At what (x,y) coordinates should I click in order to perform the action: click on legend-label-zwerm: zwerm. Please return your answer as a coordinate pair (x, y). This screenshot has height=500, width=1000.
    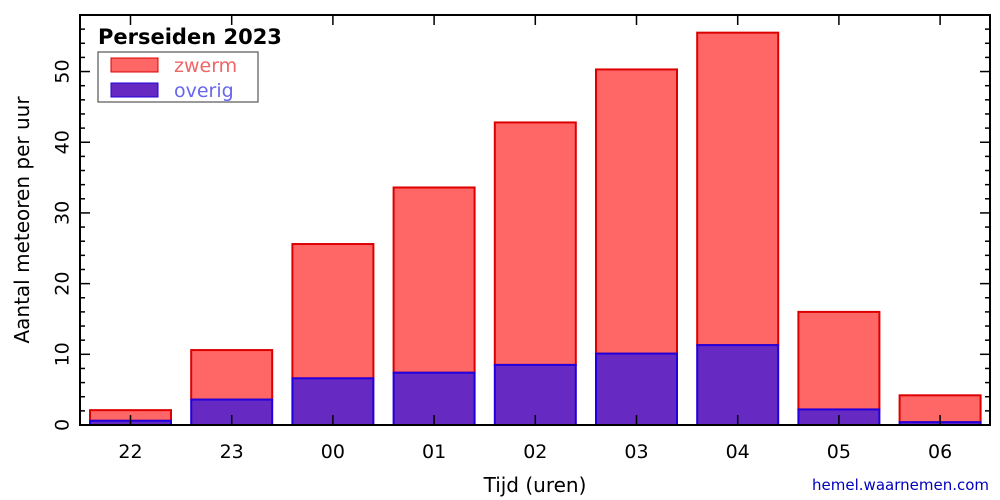
    Looking at the image, I should click on (205, 66).